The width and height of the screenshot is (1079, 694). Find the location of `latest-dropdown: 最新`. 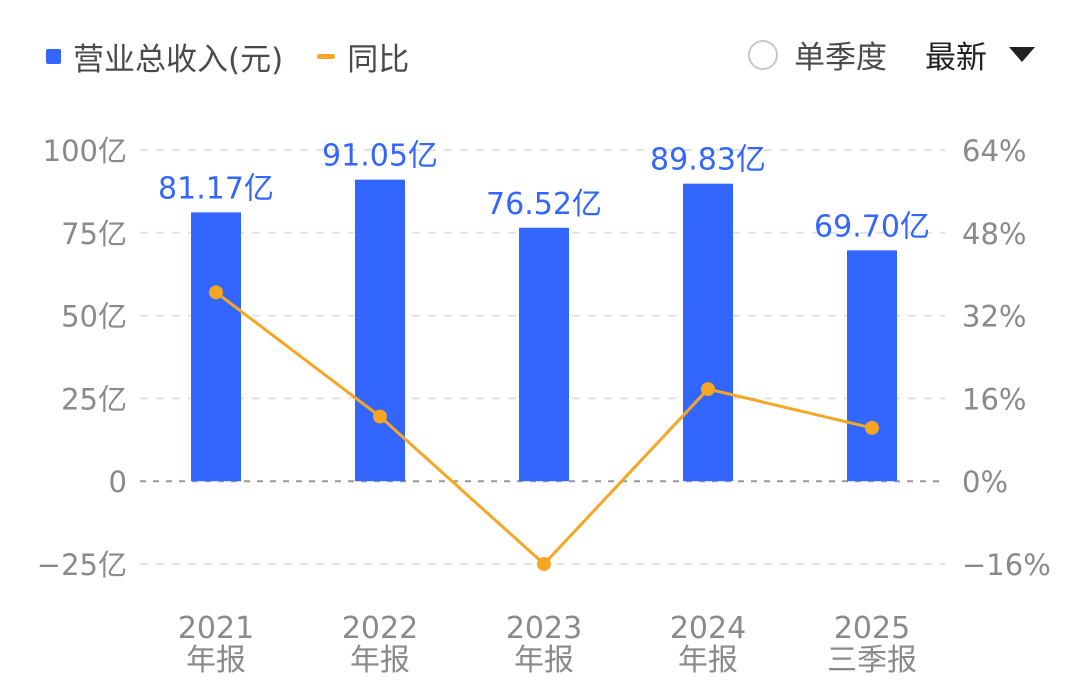

latest-dropdown: 最新 is located at coordinates (980, 54).